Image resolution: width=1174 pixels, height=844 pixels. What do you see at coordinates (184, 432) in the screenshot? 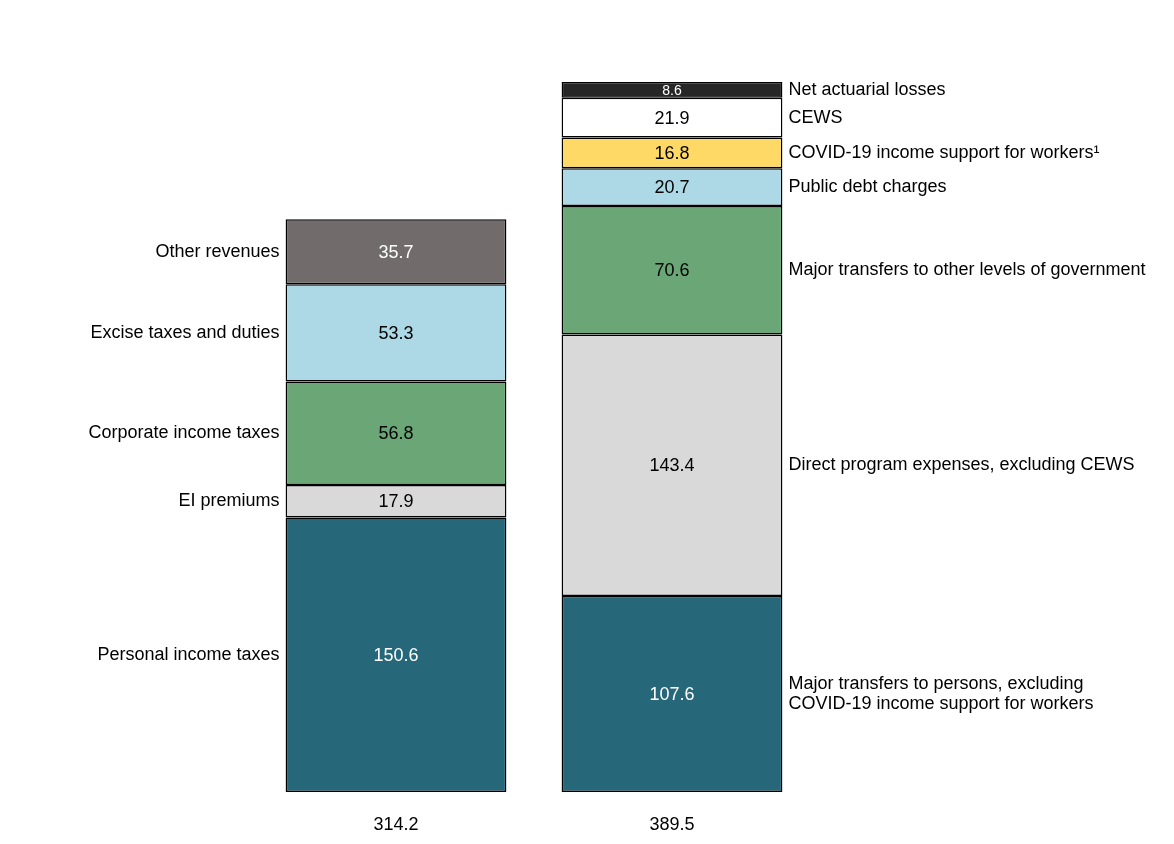
I see `series-label: Corporate income taxes` at bounding box center [184, 432].